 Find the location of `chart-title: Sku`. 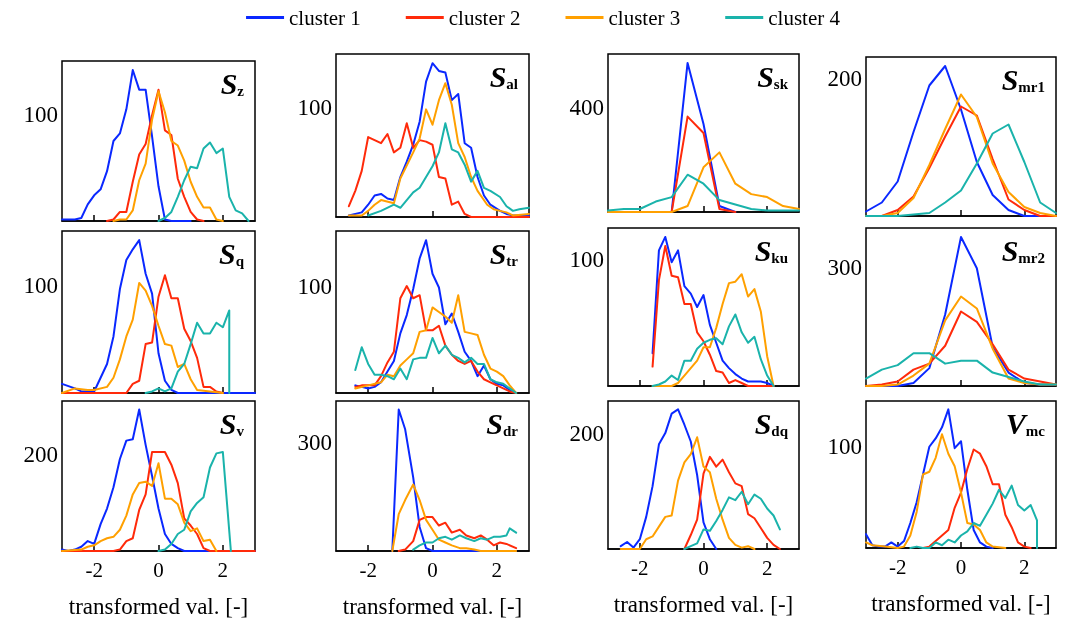

chart-title: Sku is located at coordinates (771, 250).